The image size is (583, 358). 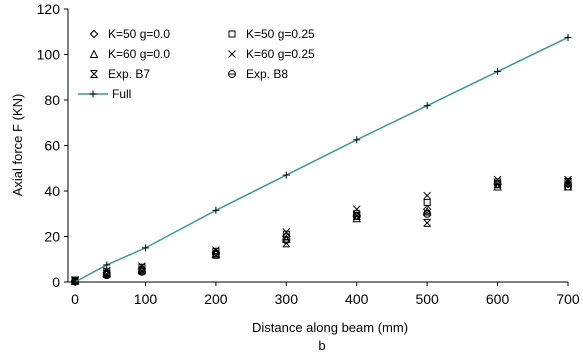 I want to click on y-tick-label: 0, so click(x=56, y=282).